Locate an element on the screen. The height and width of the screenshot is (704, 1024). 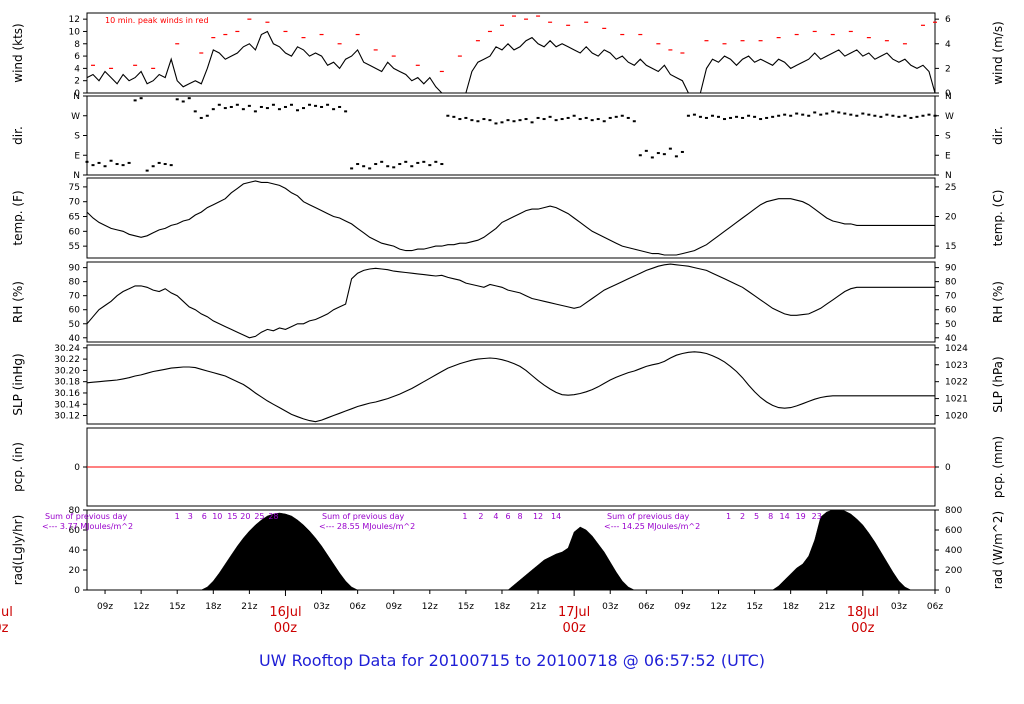
ylabel-left-wind: wind (kts) is located at coordinates (18, 52).